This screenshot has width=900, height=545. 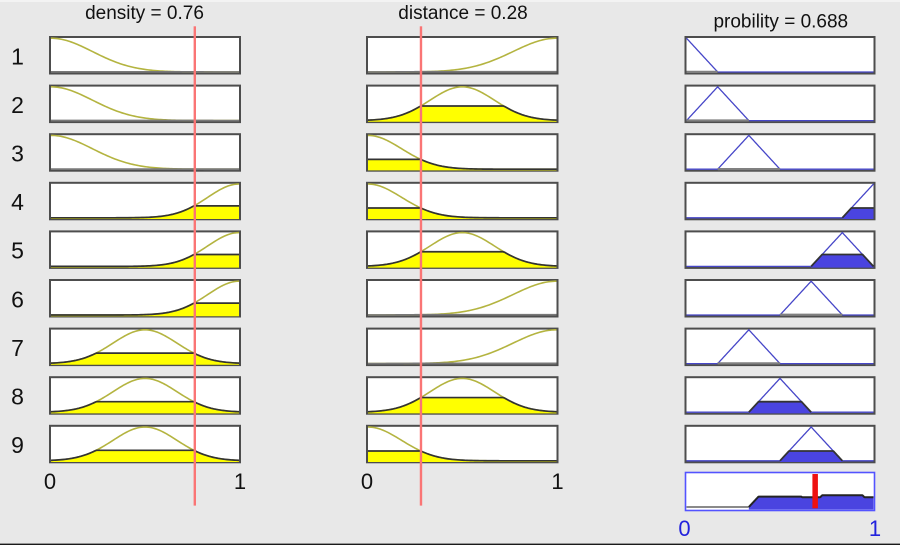 What do you see at coordinates (780, 22) in the screenshot?
I see `svg-text: probility = 0.688` at bounding box center [780, 22].